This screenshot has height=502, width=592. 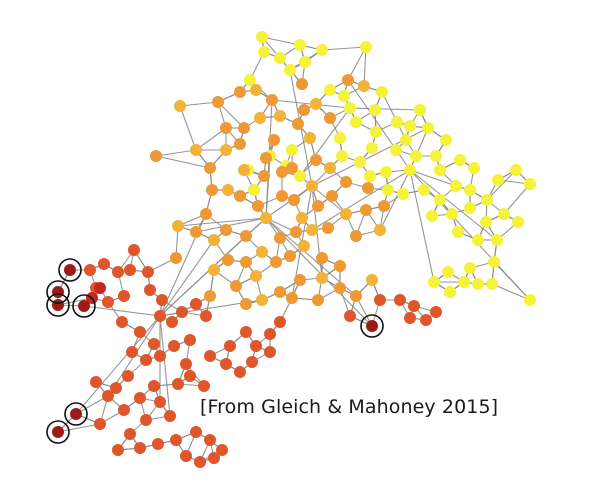 I want to click on citation-caption: [From Gleich & Mahoney 2015], so click(x=349, y=407).